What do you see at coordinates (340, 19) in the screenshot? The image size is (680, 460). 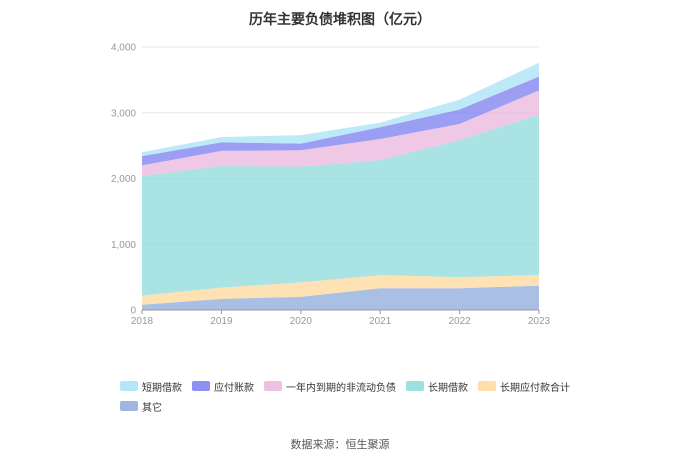 I see `chart-title: 历年主要负债堆积图（亿元）` at bounding box center [340, 19].